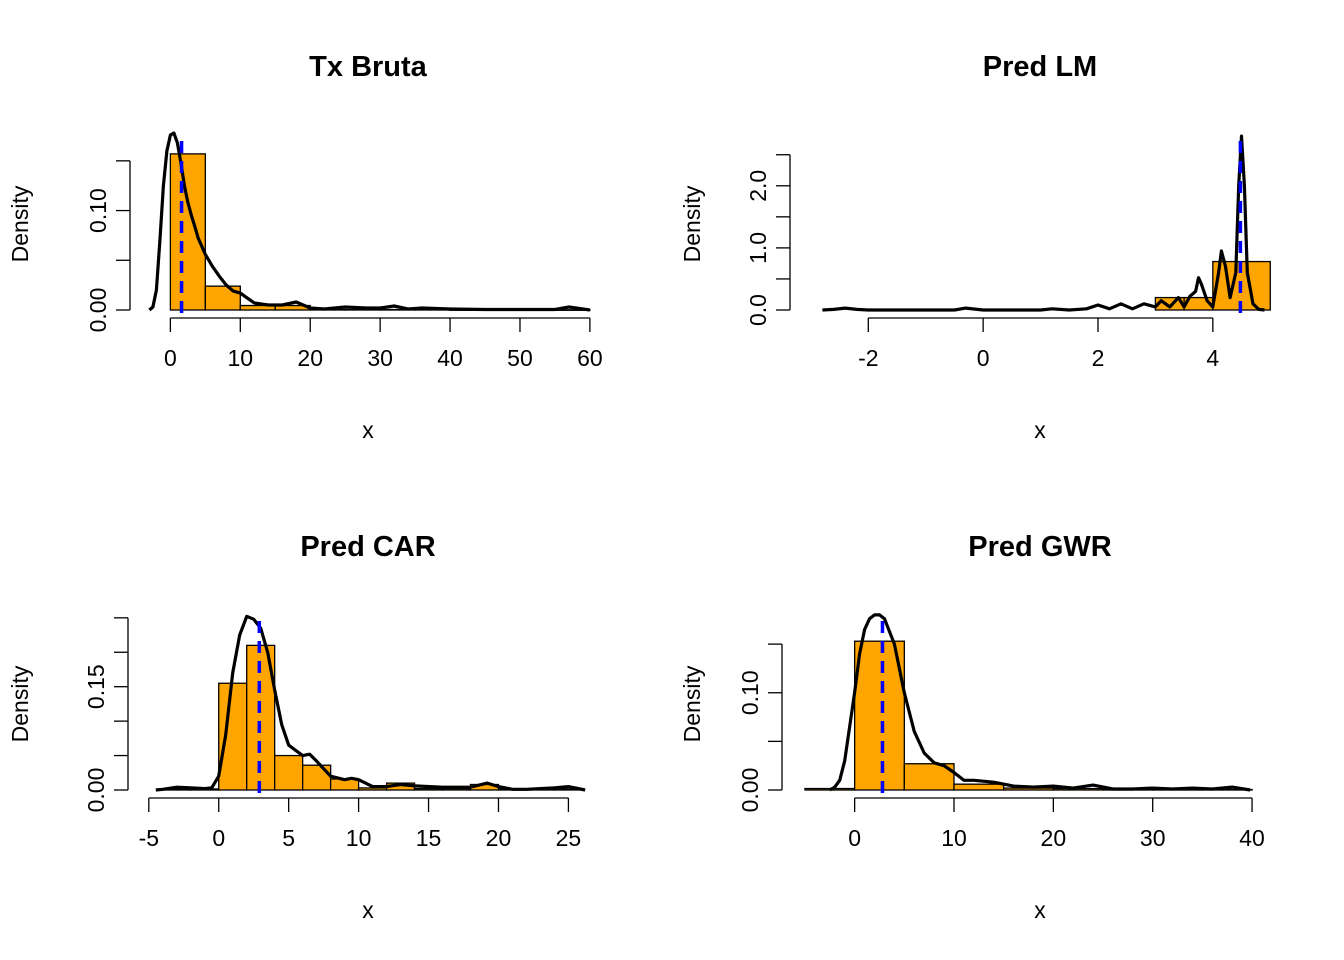 The height and width of the screenshot is (960, 1344). What do you see at coordinates (368, 67) in the screenshot?
I see `chart-title: Tx Bruta` at bounding box center [368, 67].